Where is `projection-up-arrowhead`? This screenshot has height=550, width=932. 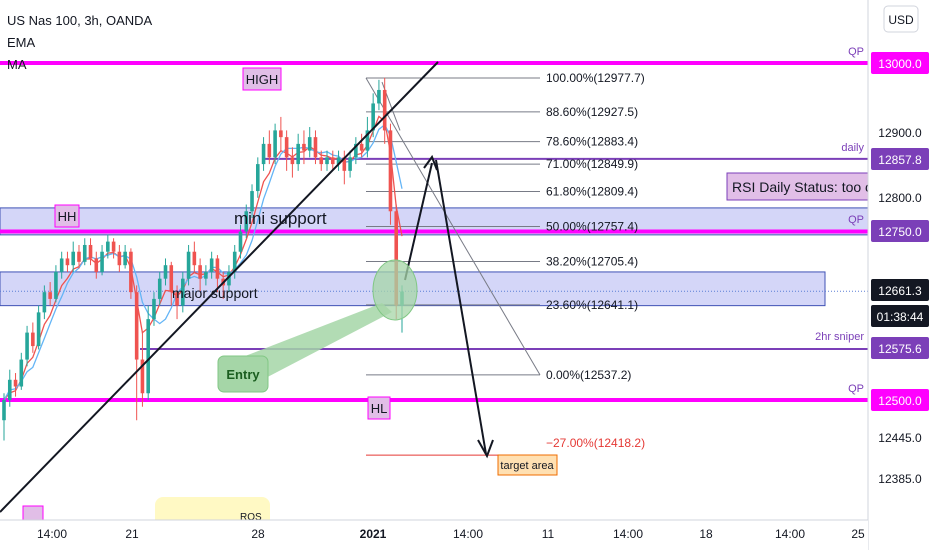
projection-up-arrowhead is located at coordinates (430, 162).